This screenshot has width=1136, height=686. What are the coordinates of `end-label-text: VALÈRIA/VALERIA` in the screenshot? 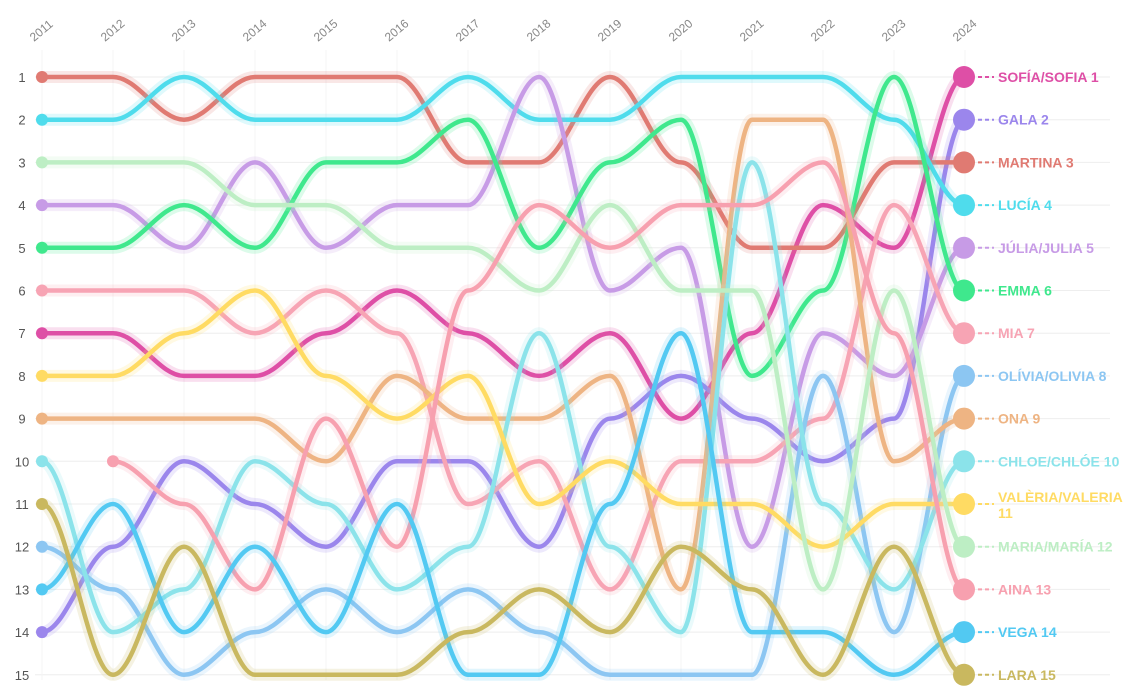 It's located at (1060, 497).